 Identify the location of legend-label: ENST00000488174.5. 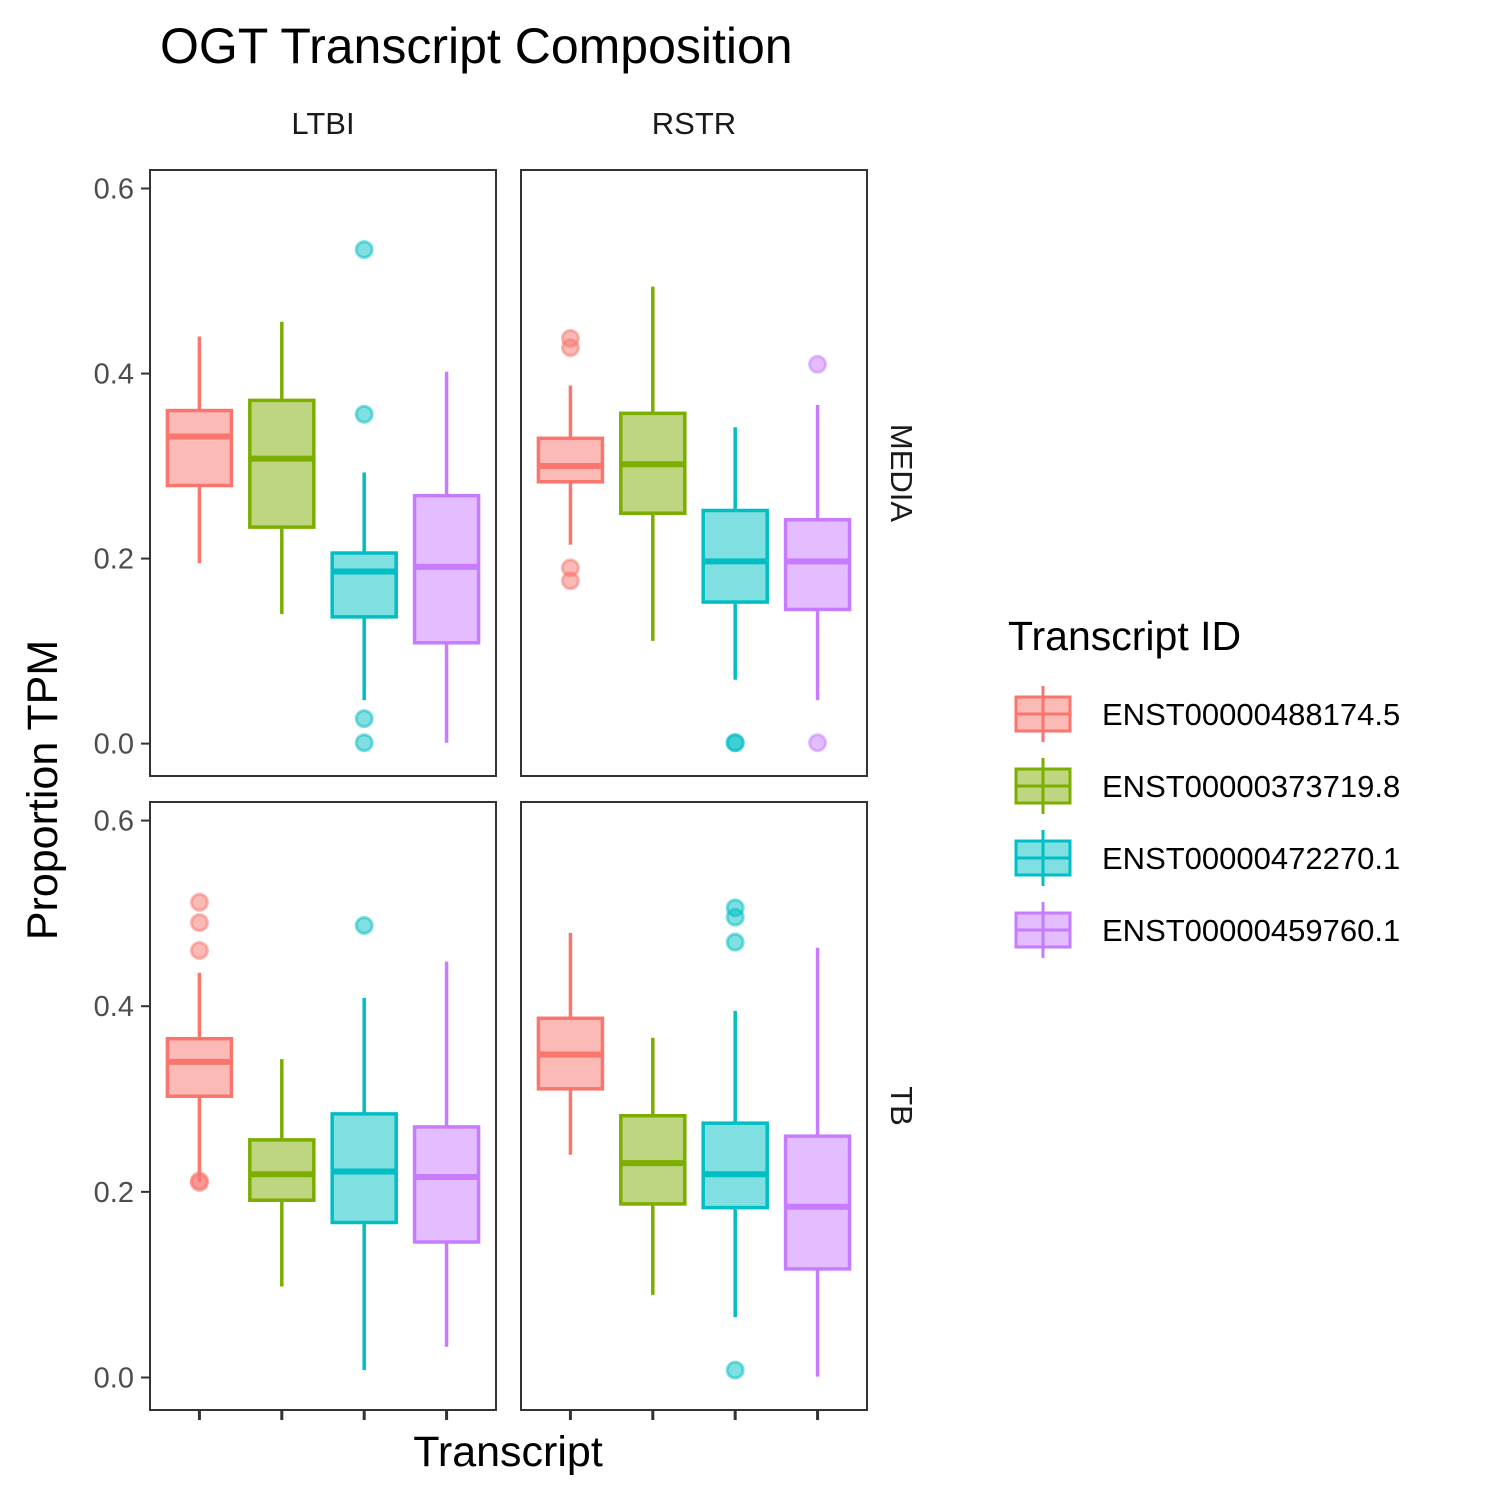
(1251, 714).